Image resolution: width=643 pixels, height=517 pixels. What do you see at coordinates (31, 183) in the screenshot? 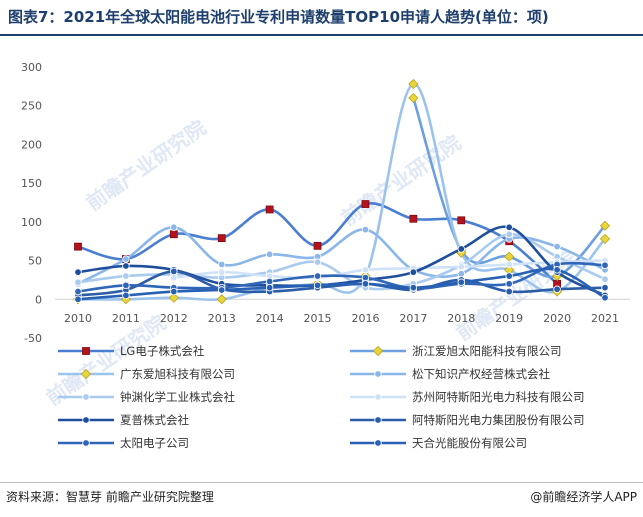
I see `y-tick-label: 150` at bounding box center [31, 183].